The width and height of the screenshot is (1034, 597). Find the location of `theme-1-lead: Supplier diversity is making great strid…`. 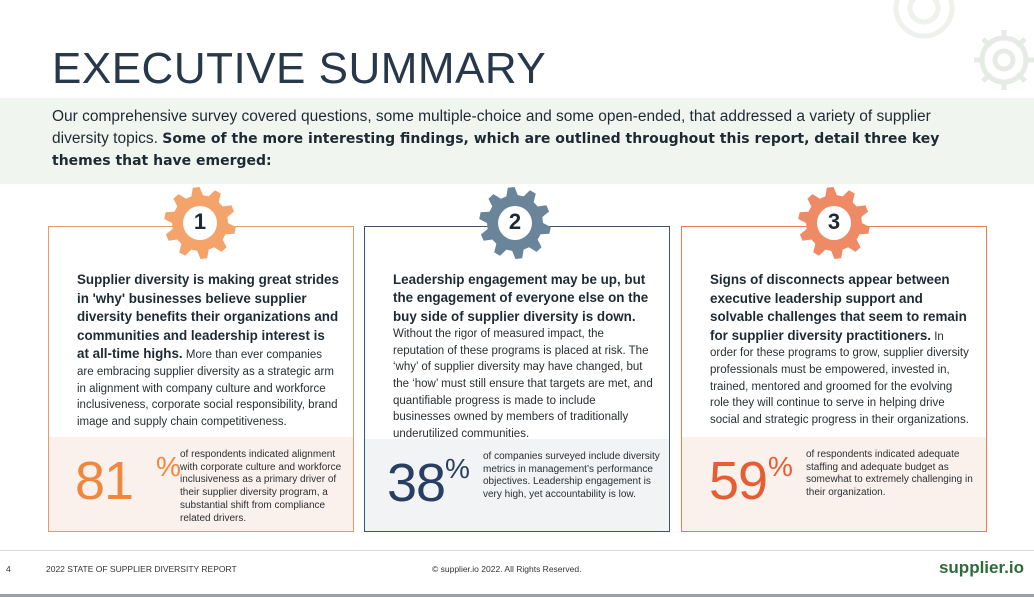

theme-1-lead: Supplier diversity is making great strid… is located at coordinates (208, 317).